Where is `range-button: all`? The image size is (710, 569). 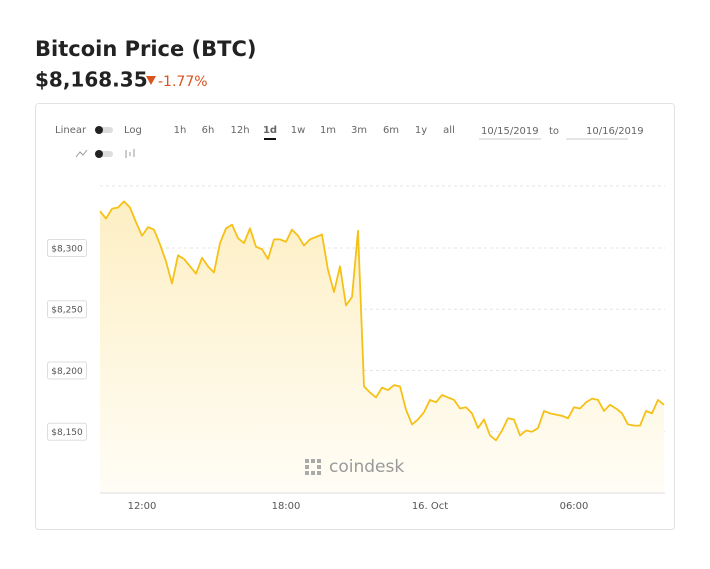 range-button: all is located at coordinates (449, 130).